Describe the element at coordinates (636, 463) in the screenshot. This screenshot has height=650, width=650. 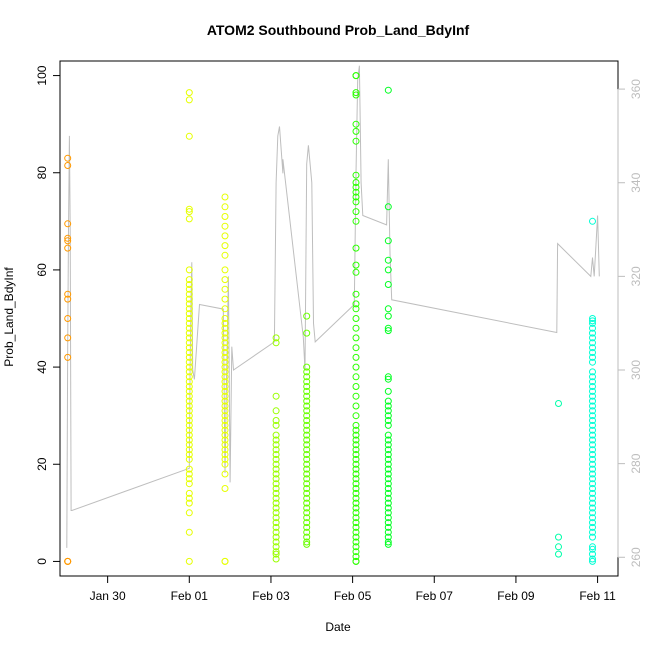
I see `y2-tick-label: 280` at that location.